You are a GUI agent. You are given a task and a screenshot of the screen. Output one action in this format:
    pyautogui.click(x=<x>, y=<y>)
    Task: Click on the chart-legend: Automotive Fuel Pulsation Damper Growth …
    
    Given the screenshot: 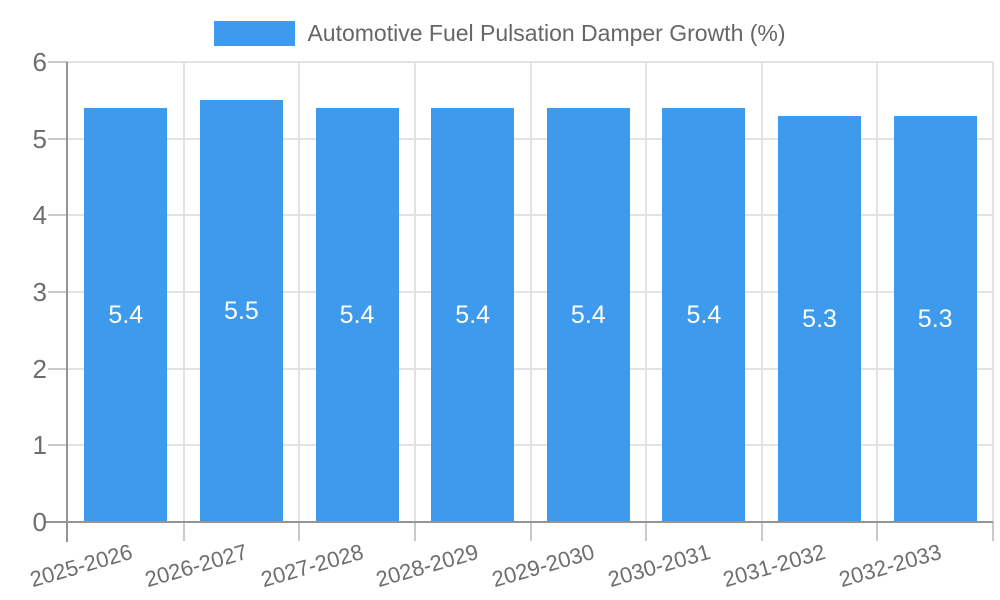 What is the action you would take?
    pyautogui.click(x=500, y=33)
    